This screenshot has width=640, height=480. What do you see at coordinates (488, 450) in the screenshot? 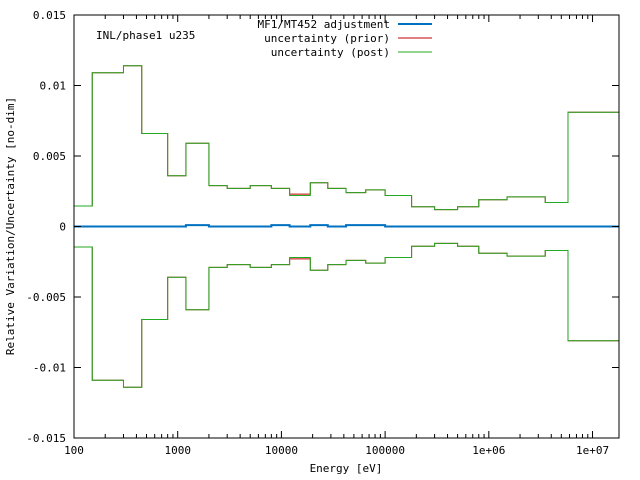
I see `x-tick-label: 1e+06` at bounding box center [488, 450].